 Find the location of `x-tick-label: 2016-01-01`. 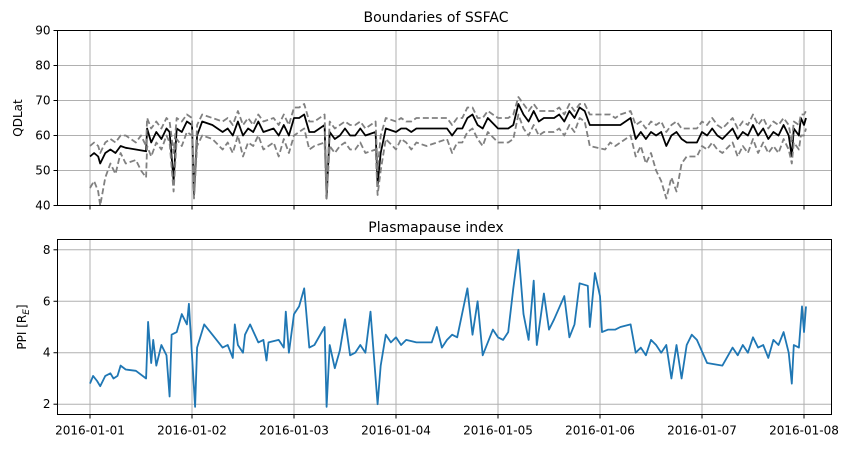

x-tick-label: 2016-01-01 is located at coordinates (90, 431).